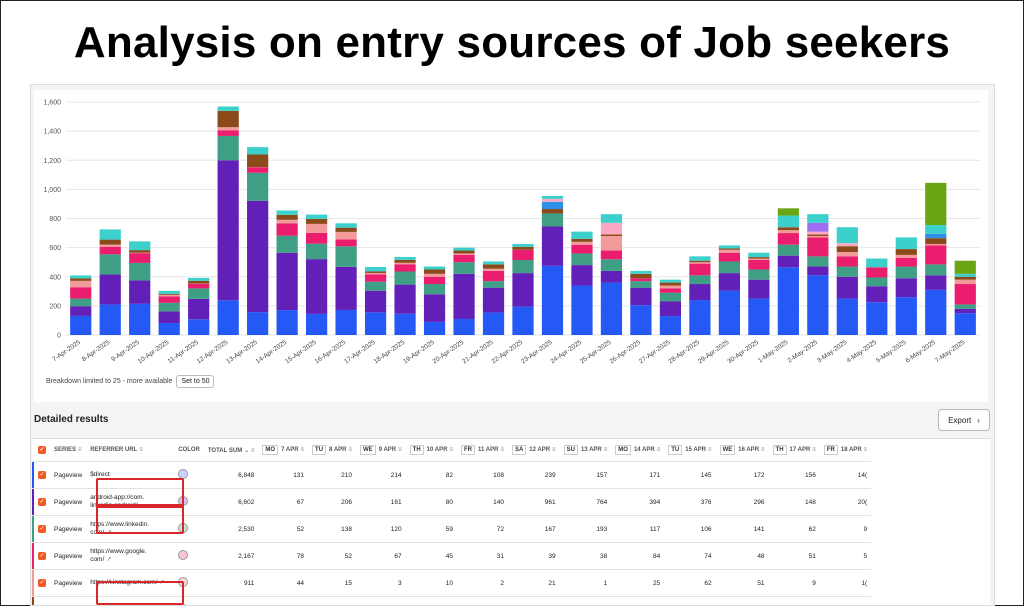  What do you see at coordinates (195, 381) in the screenshot?
I see `set-to-50-button: Set to 50` at bounding box center [195, 381].